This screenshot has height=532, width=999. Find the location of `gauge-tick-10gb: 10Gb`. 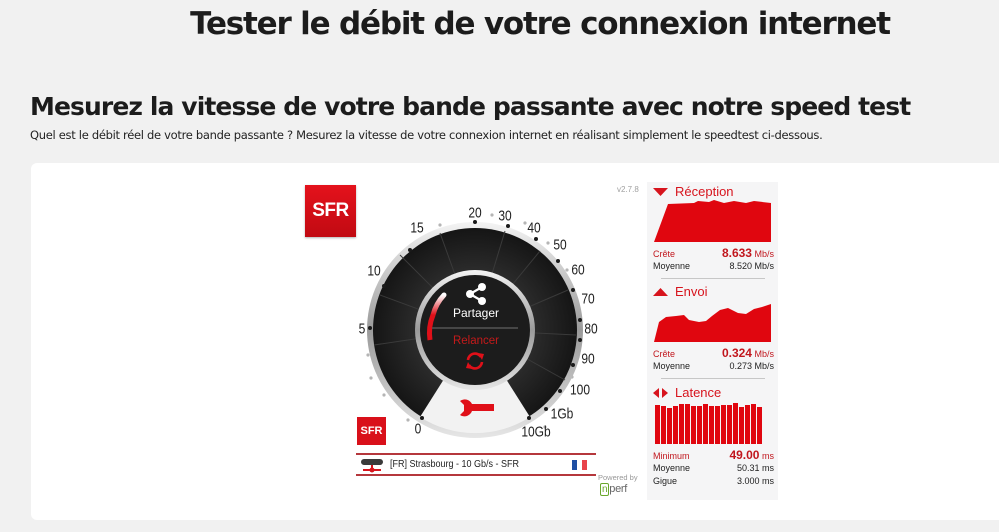

gauge-tick-10gb: 10Gb is located at coordinates (536, 432).